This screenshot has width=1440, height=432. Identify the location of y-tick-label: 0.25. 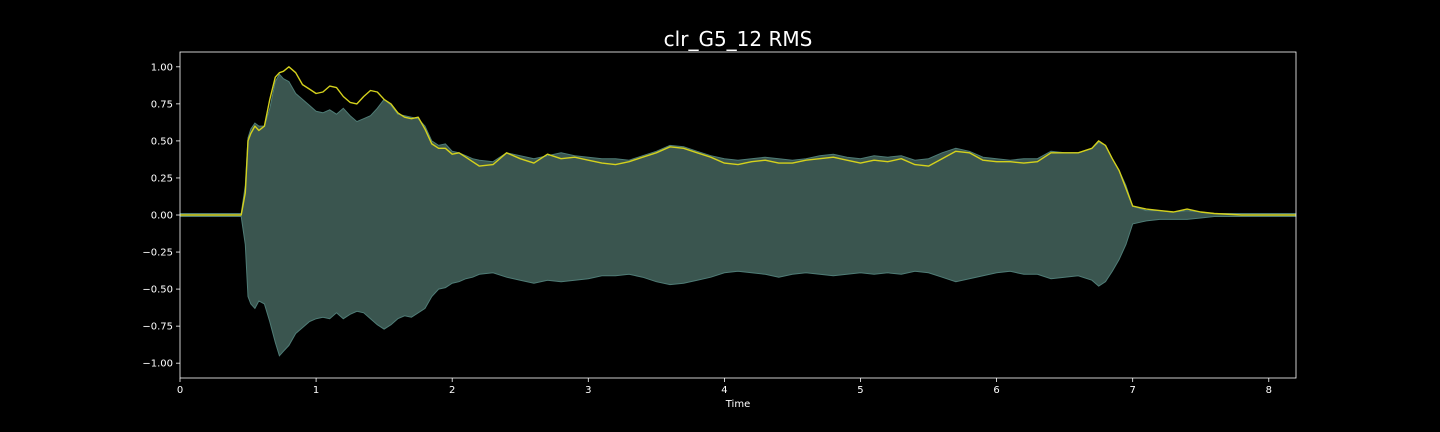
(162, 178).